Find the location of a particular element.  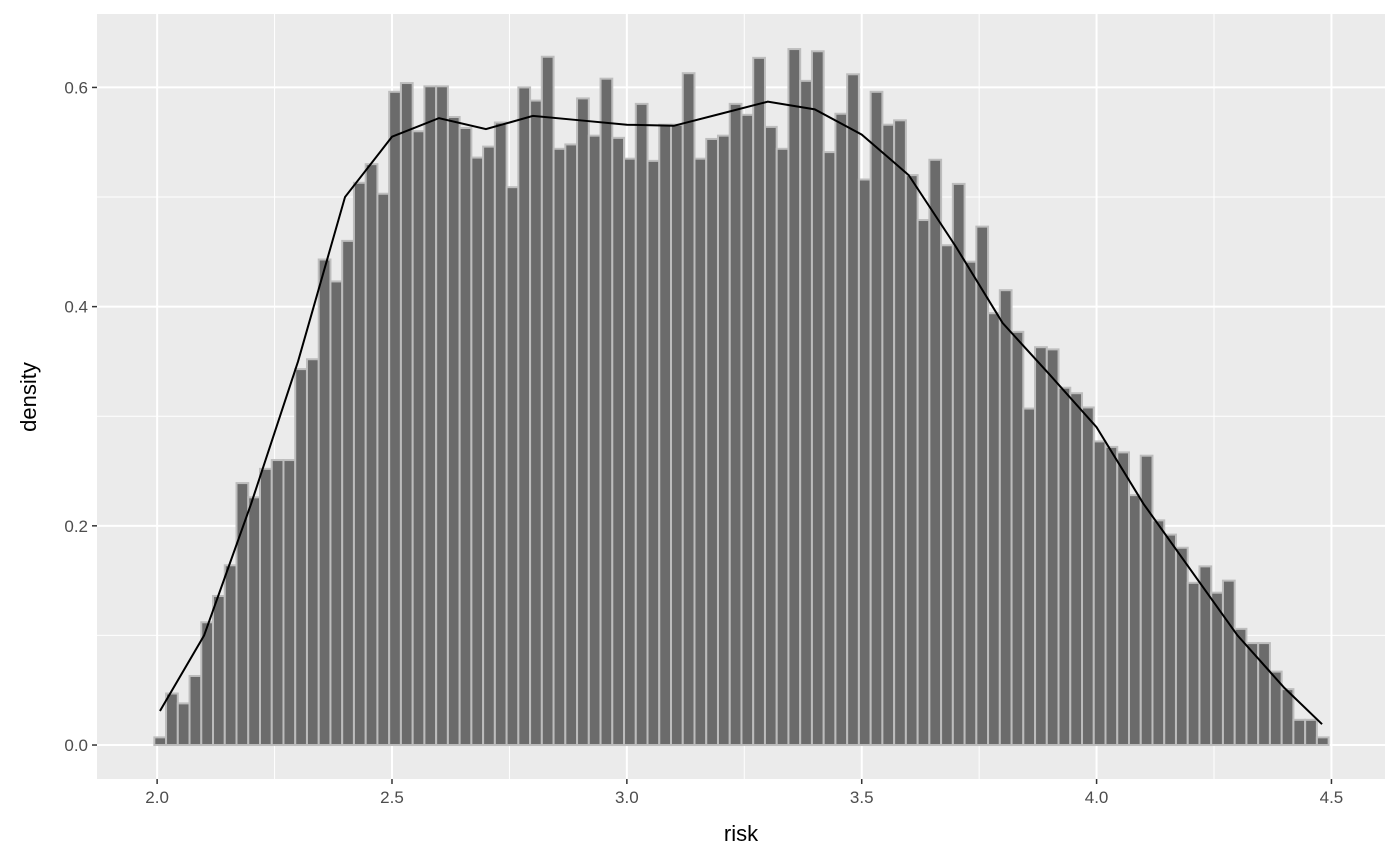

y-axis-title: density is located at coordinates (28, 397).